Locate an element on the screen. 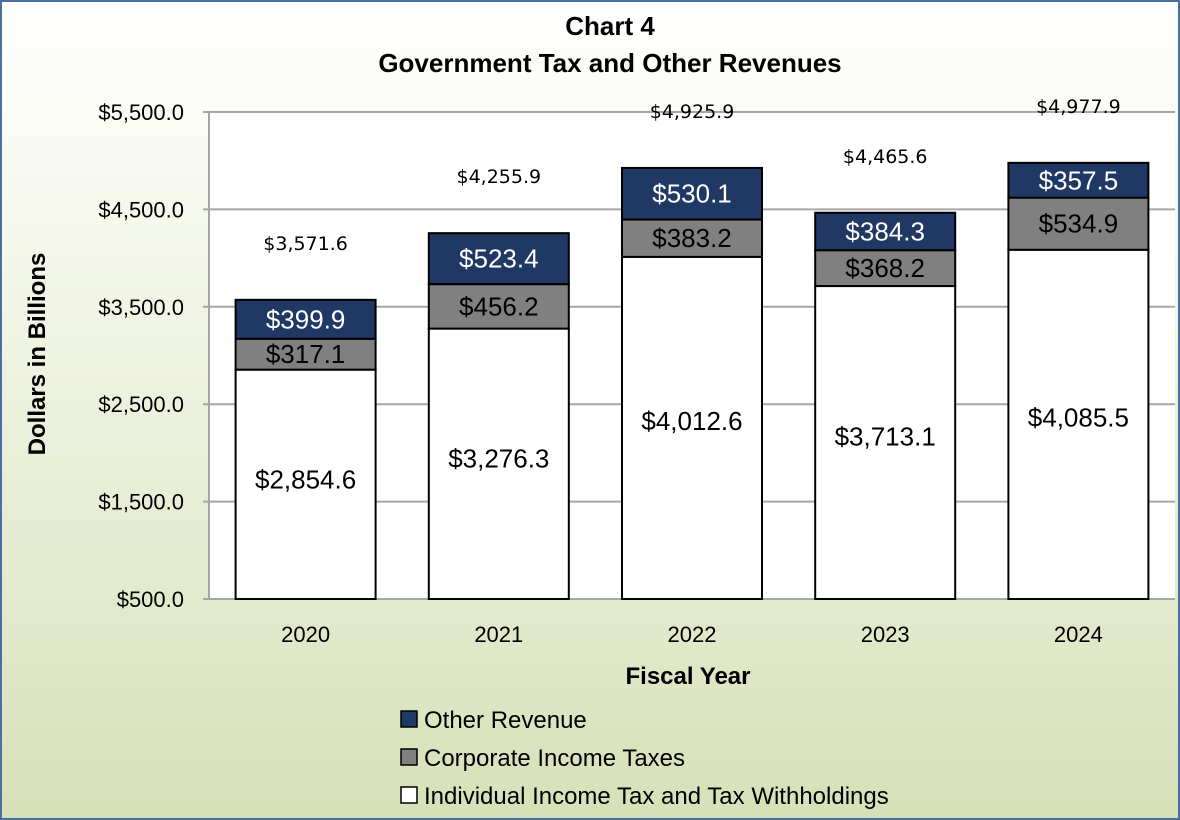 The image size is (1180, 820). segment-label-other: $384.3 is located at coordinates (885, 231).